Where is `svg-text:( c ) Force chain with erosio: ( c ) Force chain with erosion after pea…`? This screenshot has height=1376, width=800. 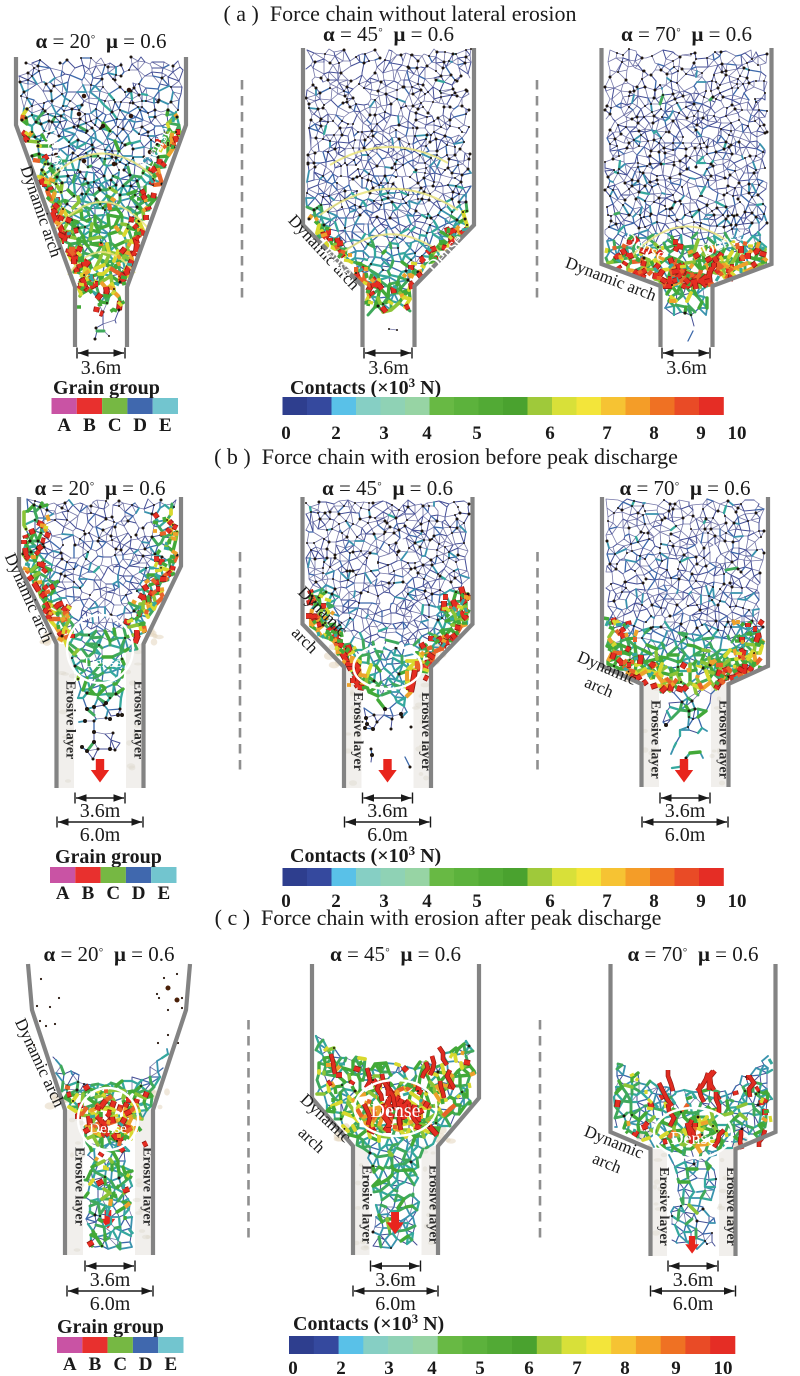
svg-text:( c ) Force chain with erosio: ( c ) Force chain with erosion after pea… is located at coordinates (438, 917).